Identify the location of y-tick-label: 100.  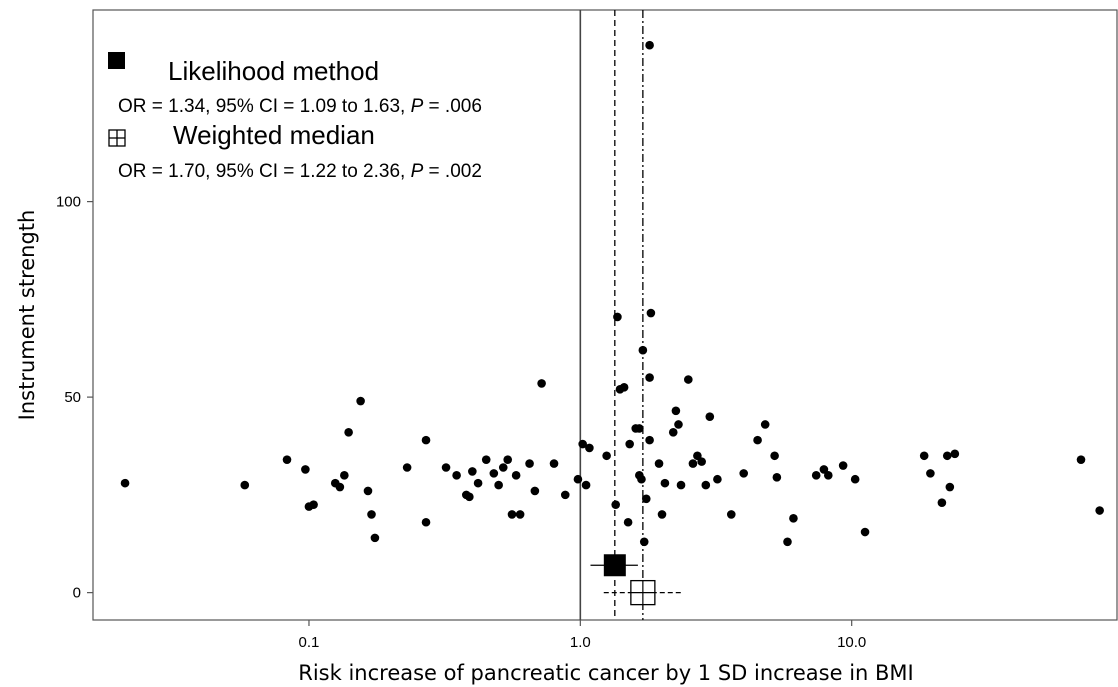
(68, 202).